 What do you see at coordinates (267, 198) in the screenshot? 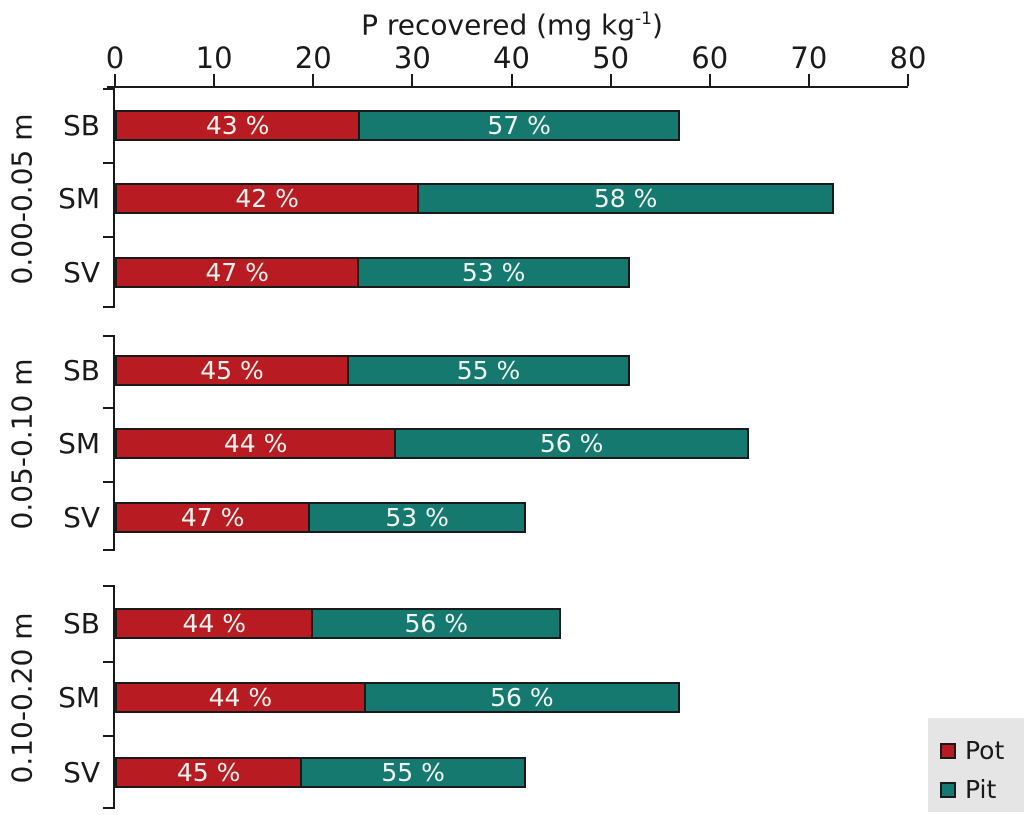
I see `bar-segment-pot: 42 %` at bounding box center [267, 198].